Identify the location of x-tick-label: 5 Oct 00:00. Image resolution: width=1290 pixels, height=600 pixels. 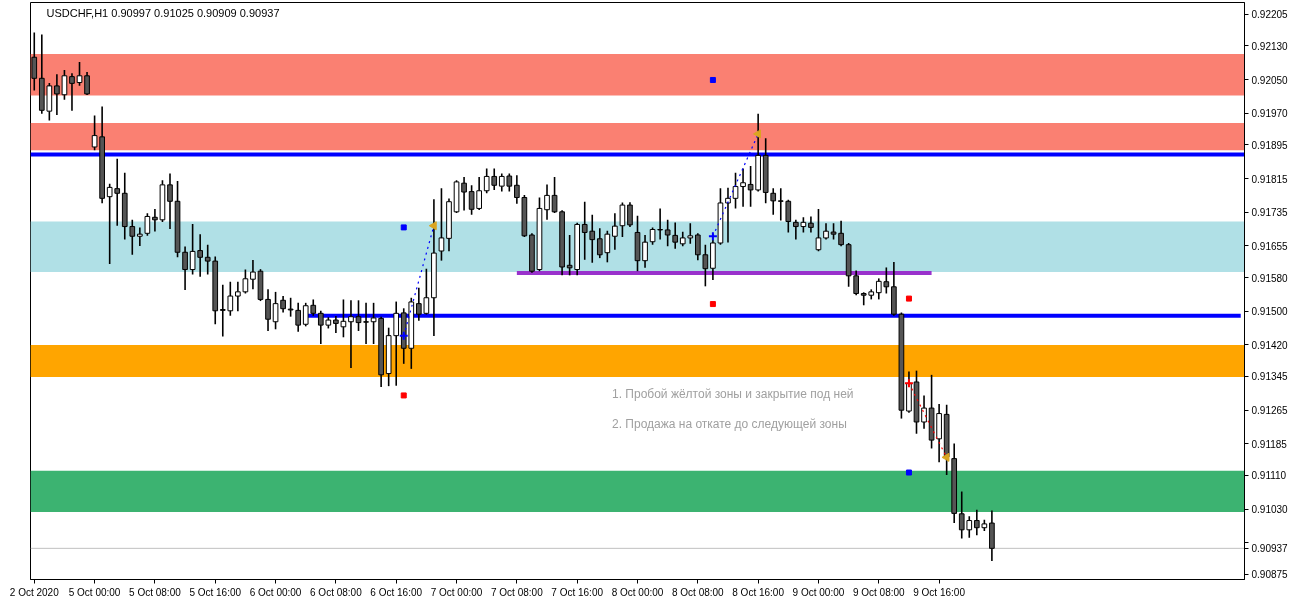
(94, 592).